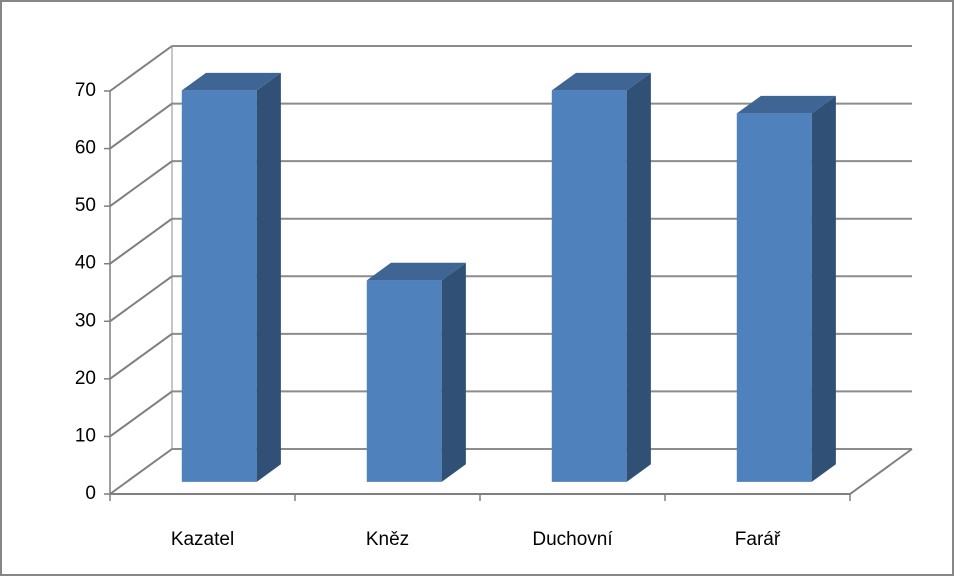  What do you see at coordinates (85, 205) in the screenshot?
I see `y-tick-label: 50` at bounding box center [85, 205].